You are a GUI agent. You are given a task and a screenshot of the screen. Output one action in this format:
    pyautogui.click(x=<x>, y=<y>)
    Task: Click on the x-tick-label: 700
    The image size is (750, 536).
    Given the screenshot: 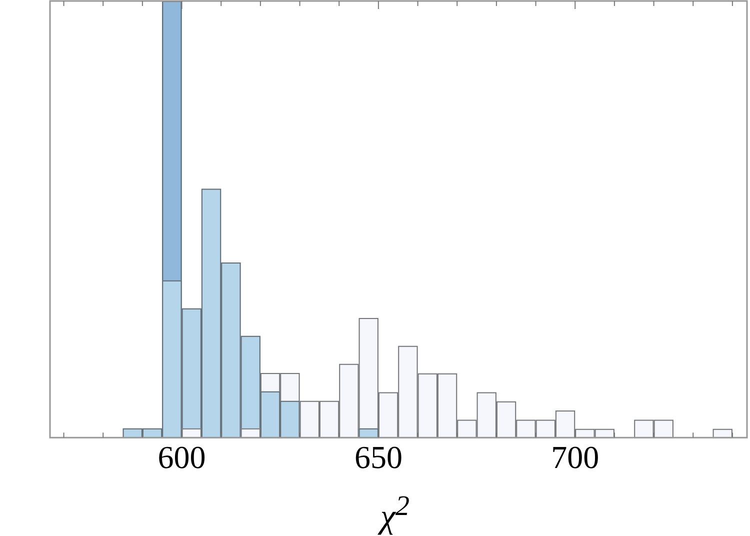 What is the action you would take?
    pyautogui.click(x=575, y=457)
    